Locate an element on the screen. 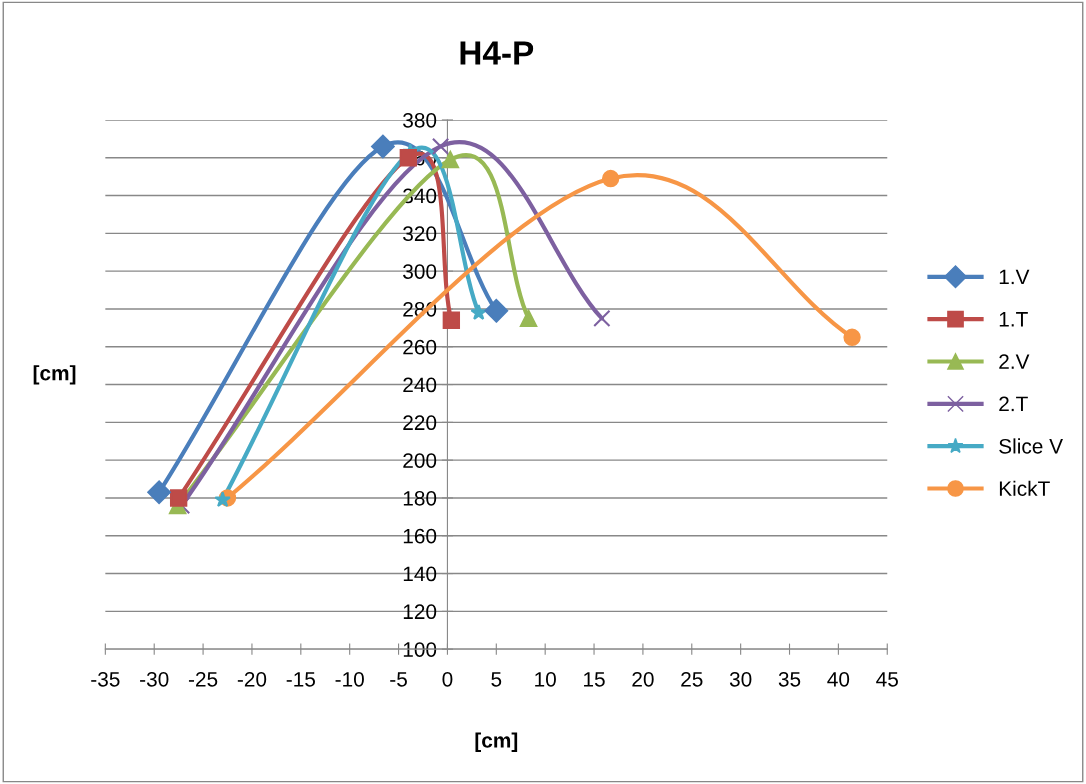 This screenshot has width=1086, height=784. legend-label: Slice V is located at coordinates (1031, 446).